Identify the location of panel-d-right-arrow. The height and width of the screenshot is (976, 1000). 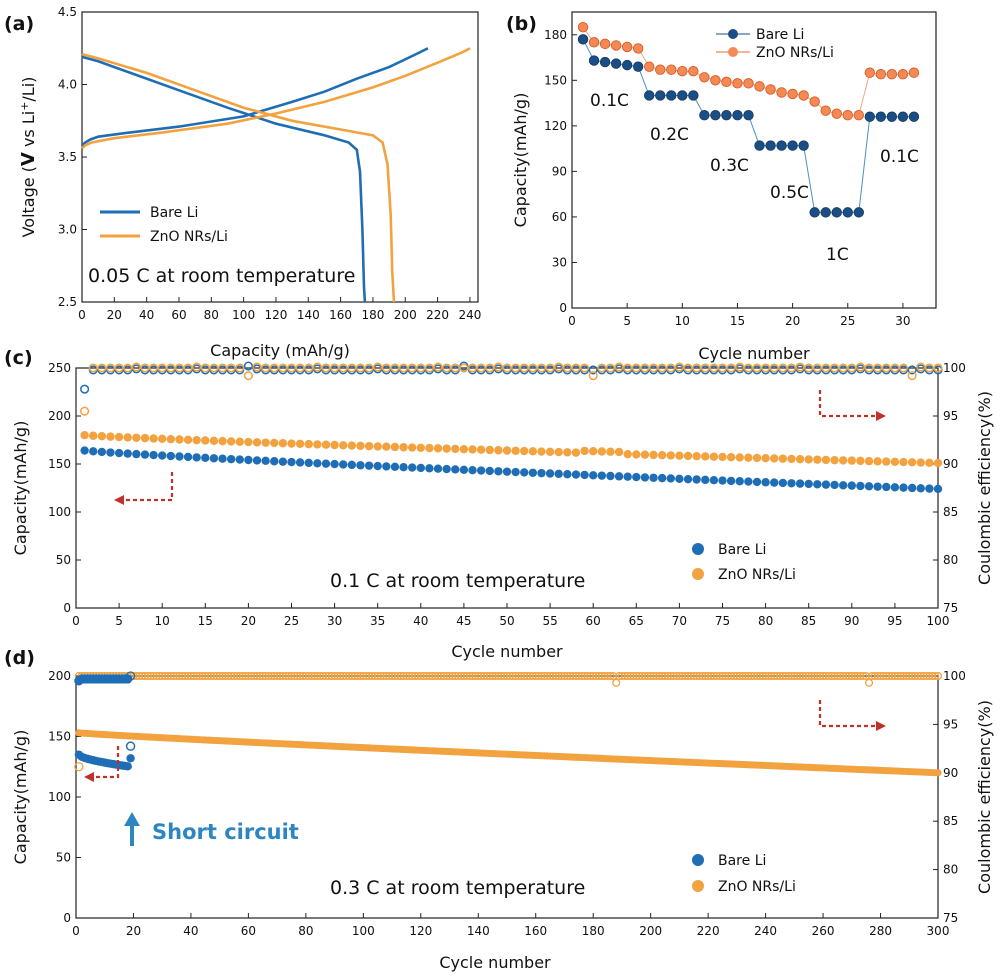
(847, 714).